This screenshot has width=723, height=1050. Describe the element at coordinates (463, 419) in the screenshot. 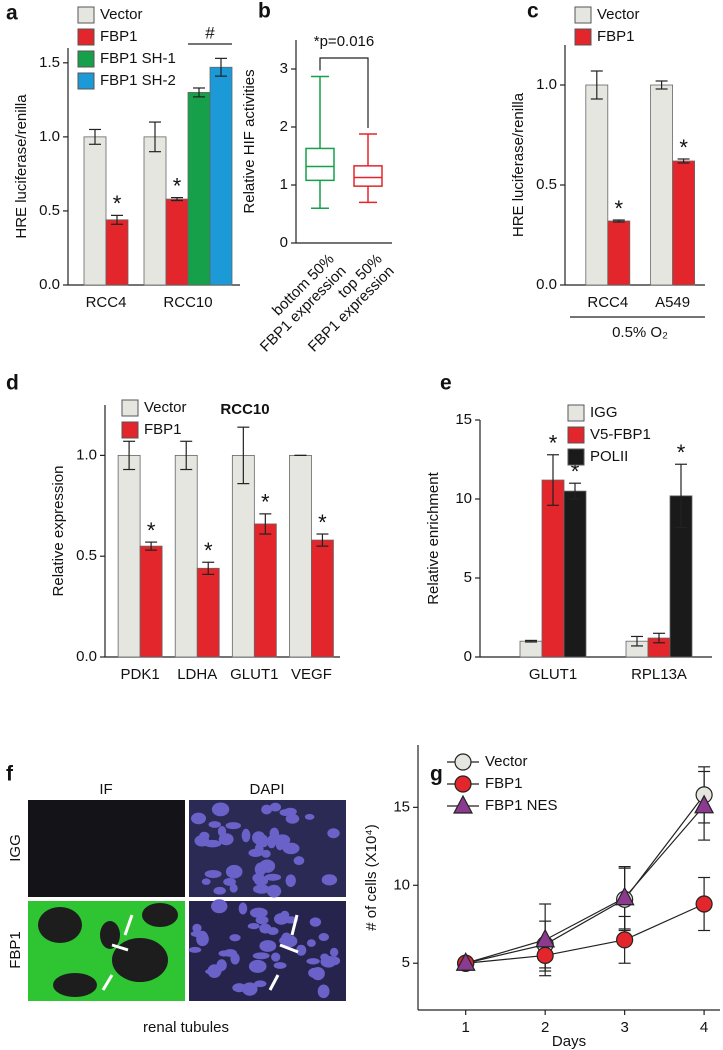

I see `y-tick-label: 15` at that location.